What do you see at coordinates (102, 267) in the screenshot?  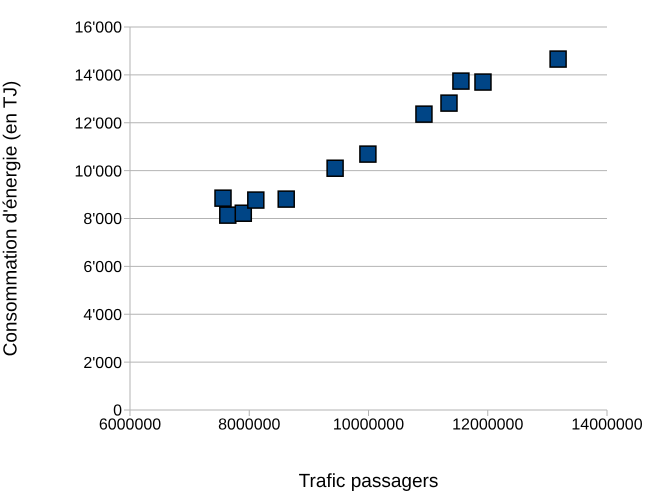 I see `y-tick-label: 6'000` at bounding box center [102, 267].